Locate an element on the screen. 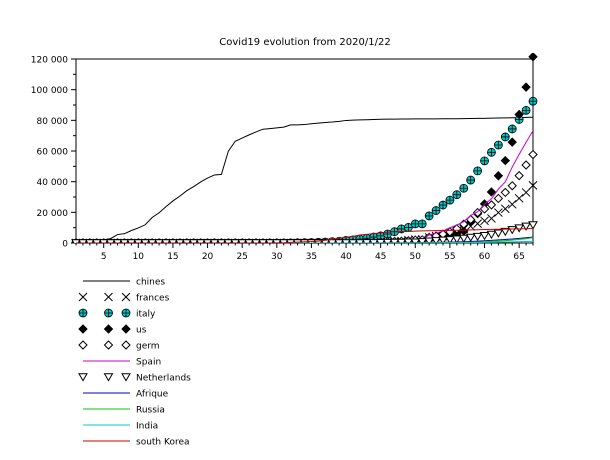 The width and height of the screenshot is (610, 460). x-tick-label: 60 is located at coordinates (485, 257).